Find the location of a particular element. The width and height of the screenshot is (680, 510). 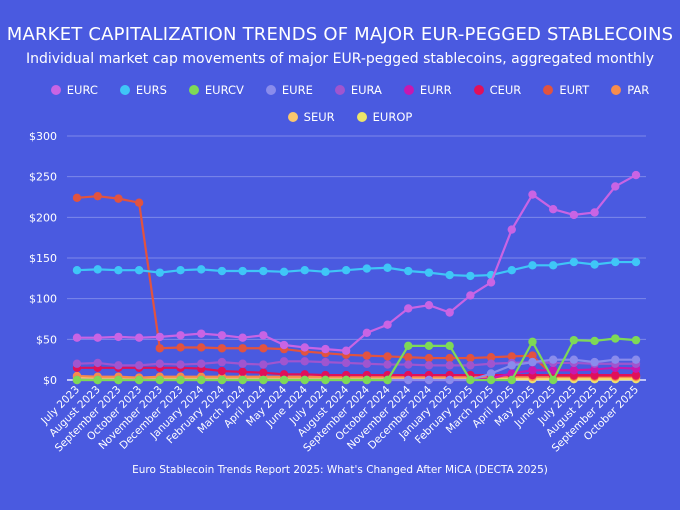

legend-label: EURCV is located at coordinates (224, 90).